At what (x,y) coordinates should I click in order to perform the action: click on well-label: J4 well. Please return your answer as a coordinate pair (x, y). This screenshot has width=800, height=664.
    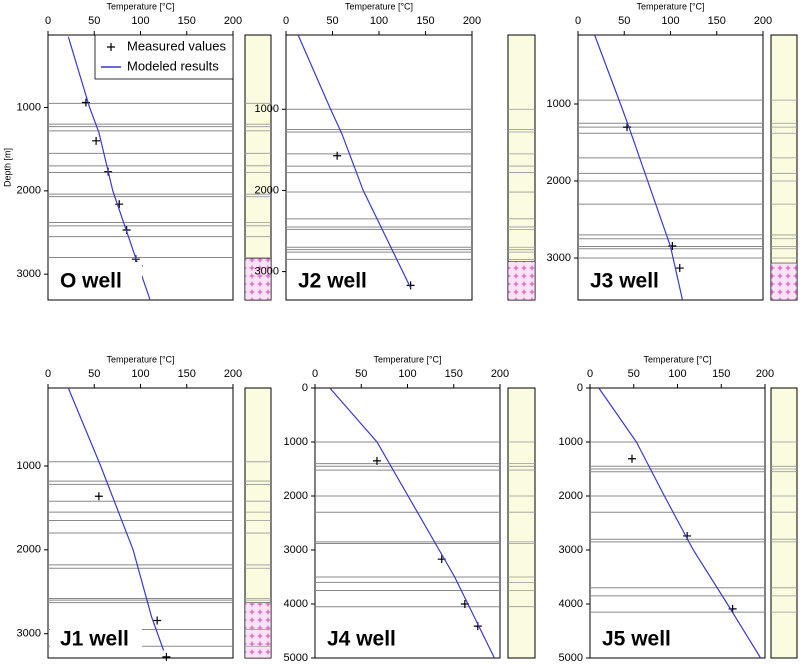
    Looking at the image, I should click on (361, 639).